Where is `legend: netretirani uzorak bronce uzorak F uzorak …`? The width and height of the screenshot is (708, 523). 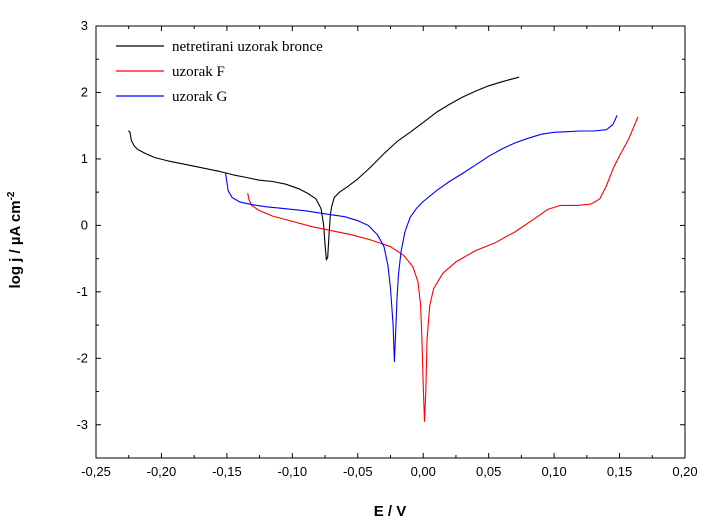
legend: netretirani uzorak bronce uzorak F uzorak … is located at coordinates (219, 72).